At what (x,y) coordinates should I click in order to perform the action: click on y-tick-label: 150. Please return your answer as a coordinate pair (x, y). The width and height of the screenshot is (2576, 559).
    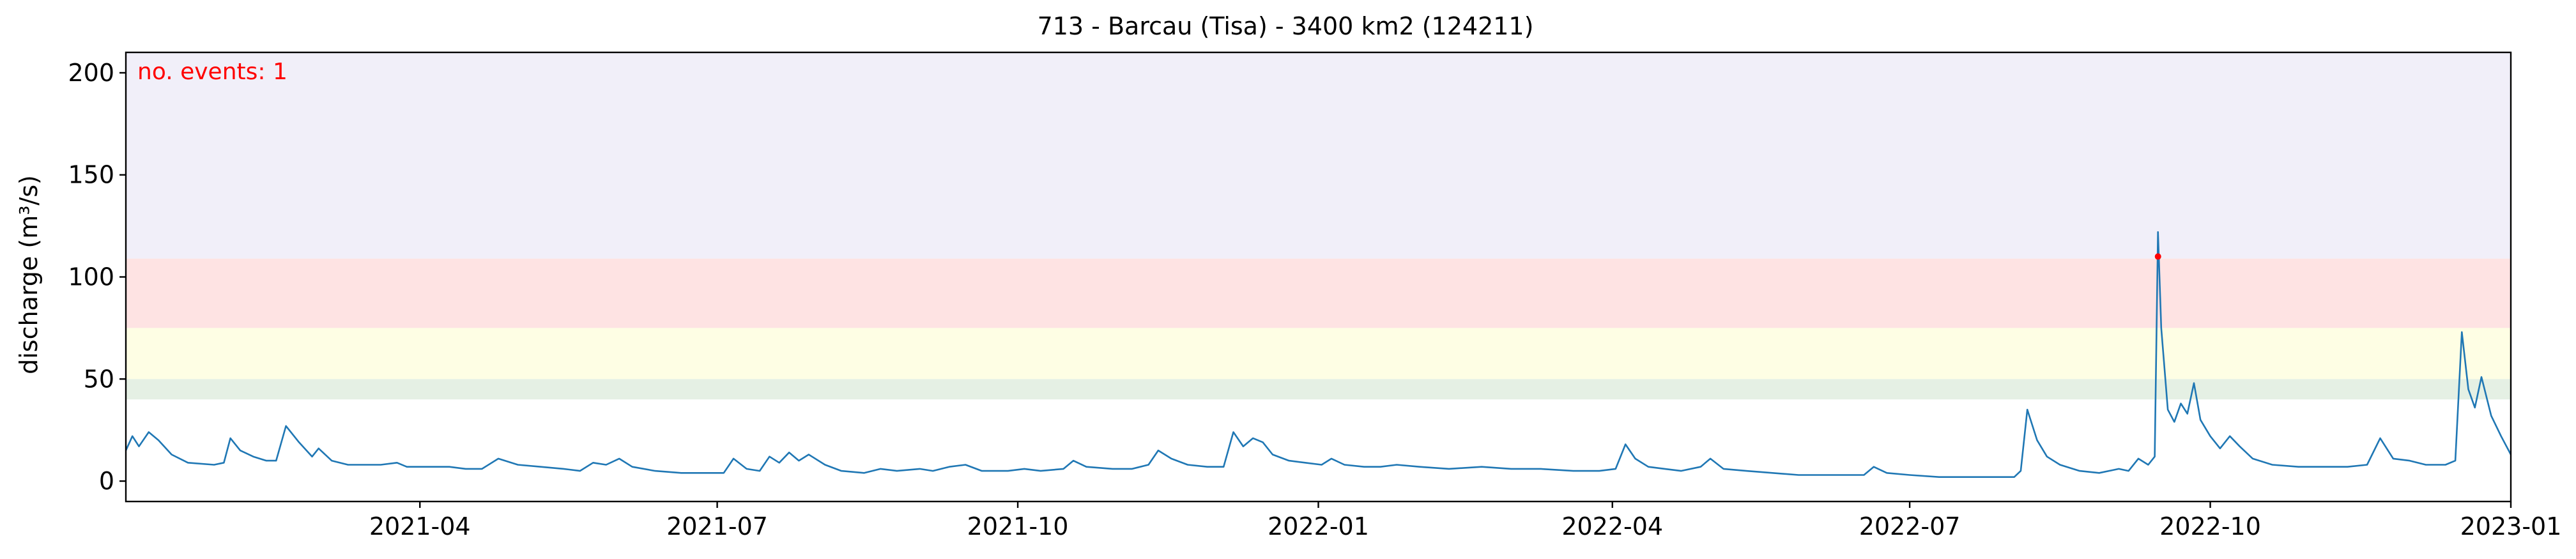
    Looking at the image, I should click on (91, 175).